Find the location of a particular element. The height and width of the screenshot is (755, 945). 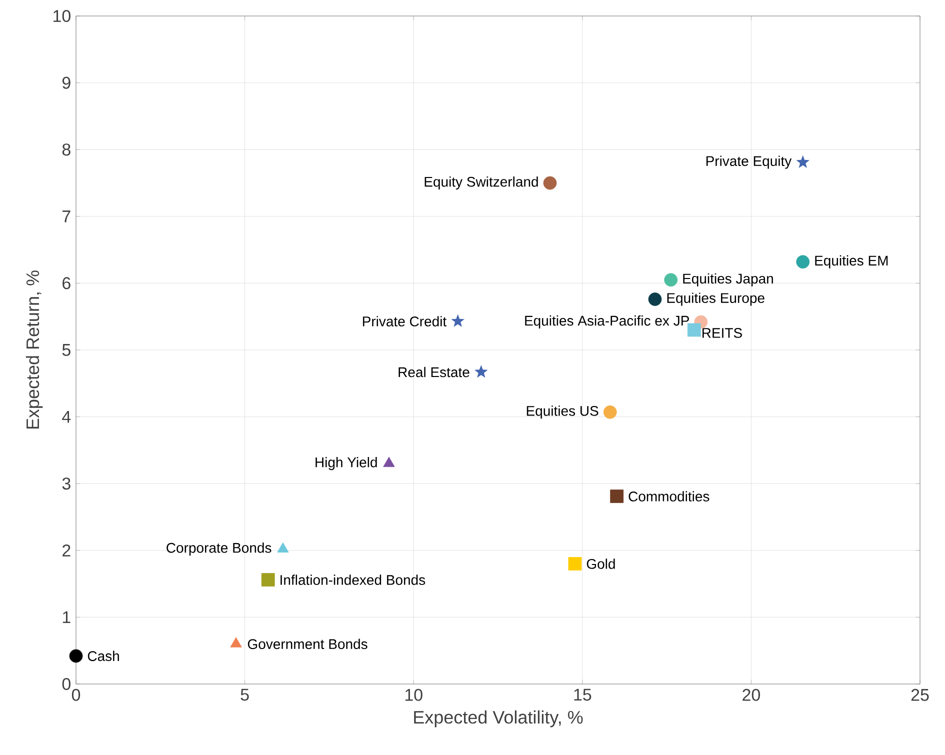

y-tick-label: 5 is located at coordinates (66, 350).